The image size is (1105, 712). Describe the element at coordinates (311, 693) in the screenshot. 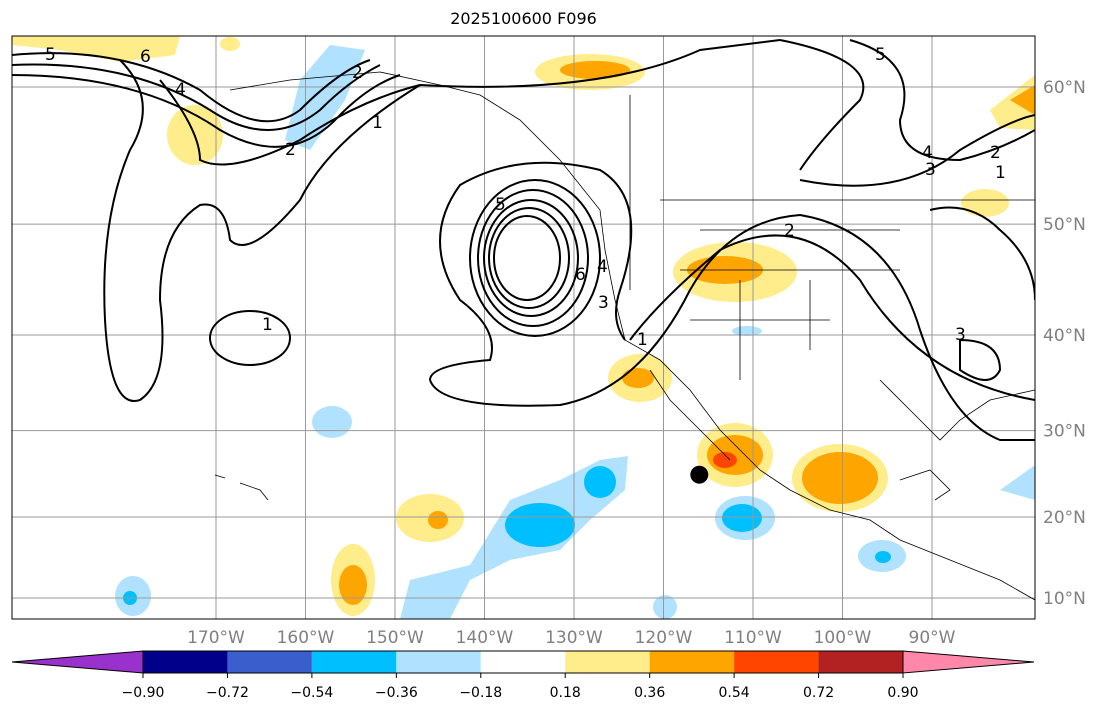

I see `colorbar-tick-label: −0.54` at that location.